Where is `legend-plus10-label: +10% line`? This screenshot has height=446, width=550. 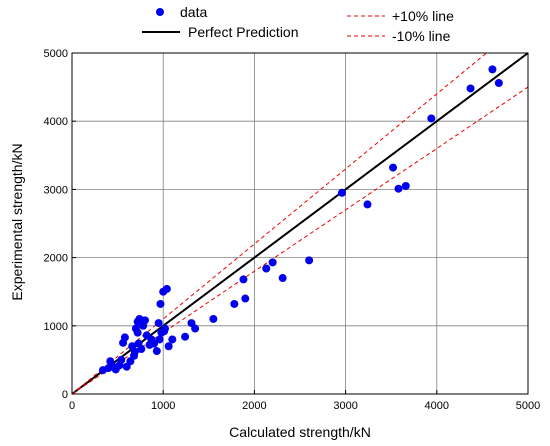
legend-plus10-label: +10% line is located at coordinates (423, 16).